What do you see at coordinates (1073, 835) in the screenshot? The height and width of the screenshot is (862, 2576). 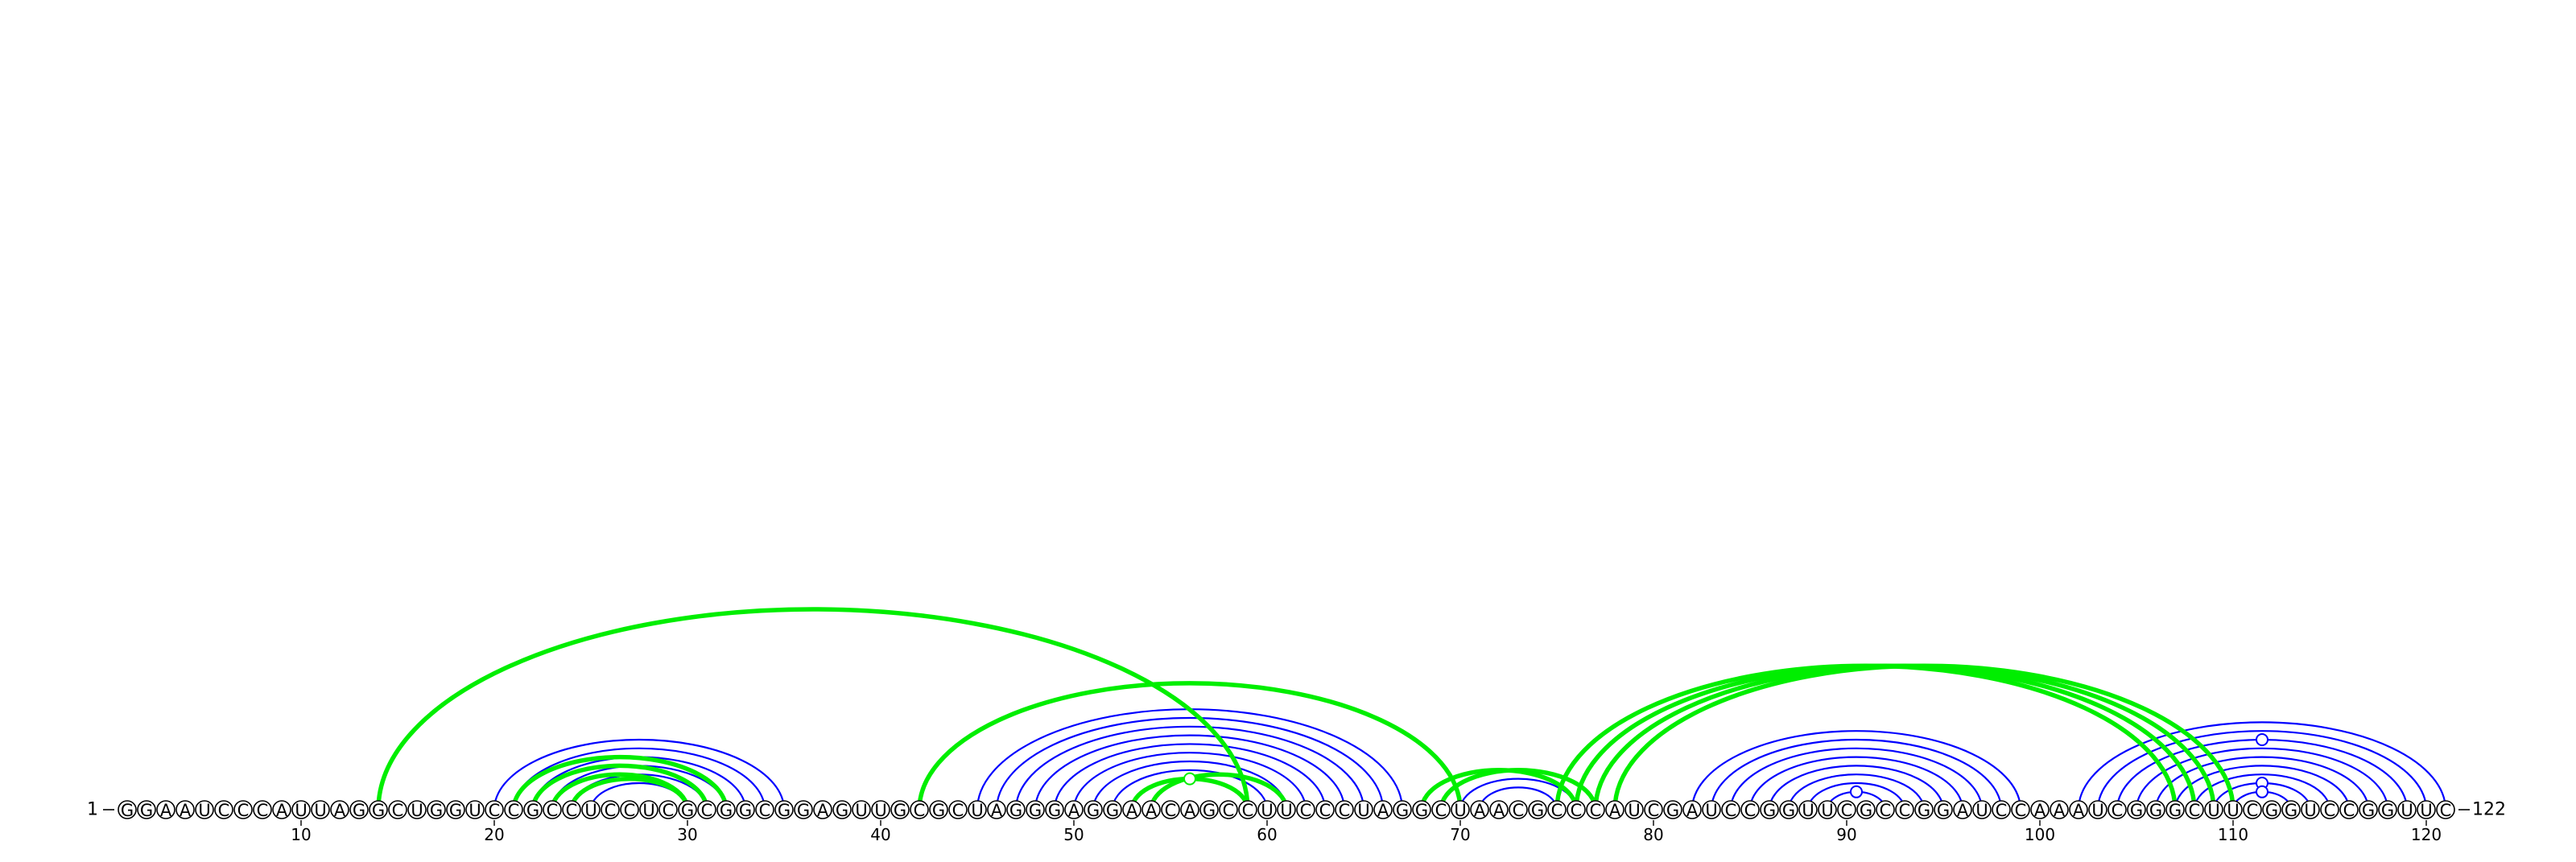 I see `axis-tick-label: 50` at bounding box center [1073, 835].